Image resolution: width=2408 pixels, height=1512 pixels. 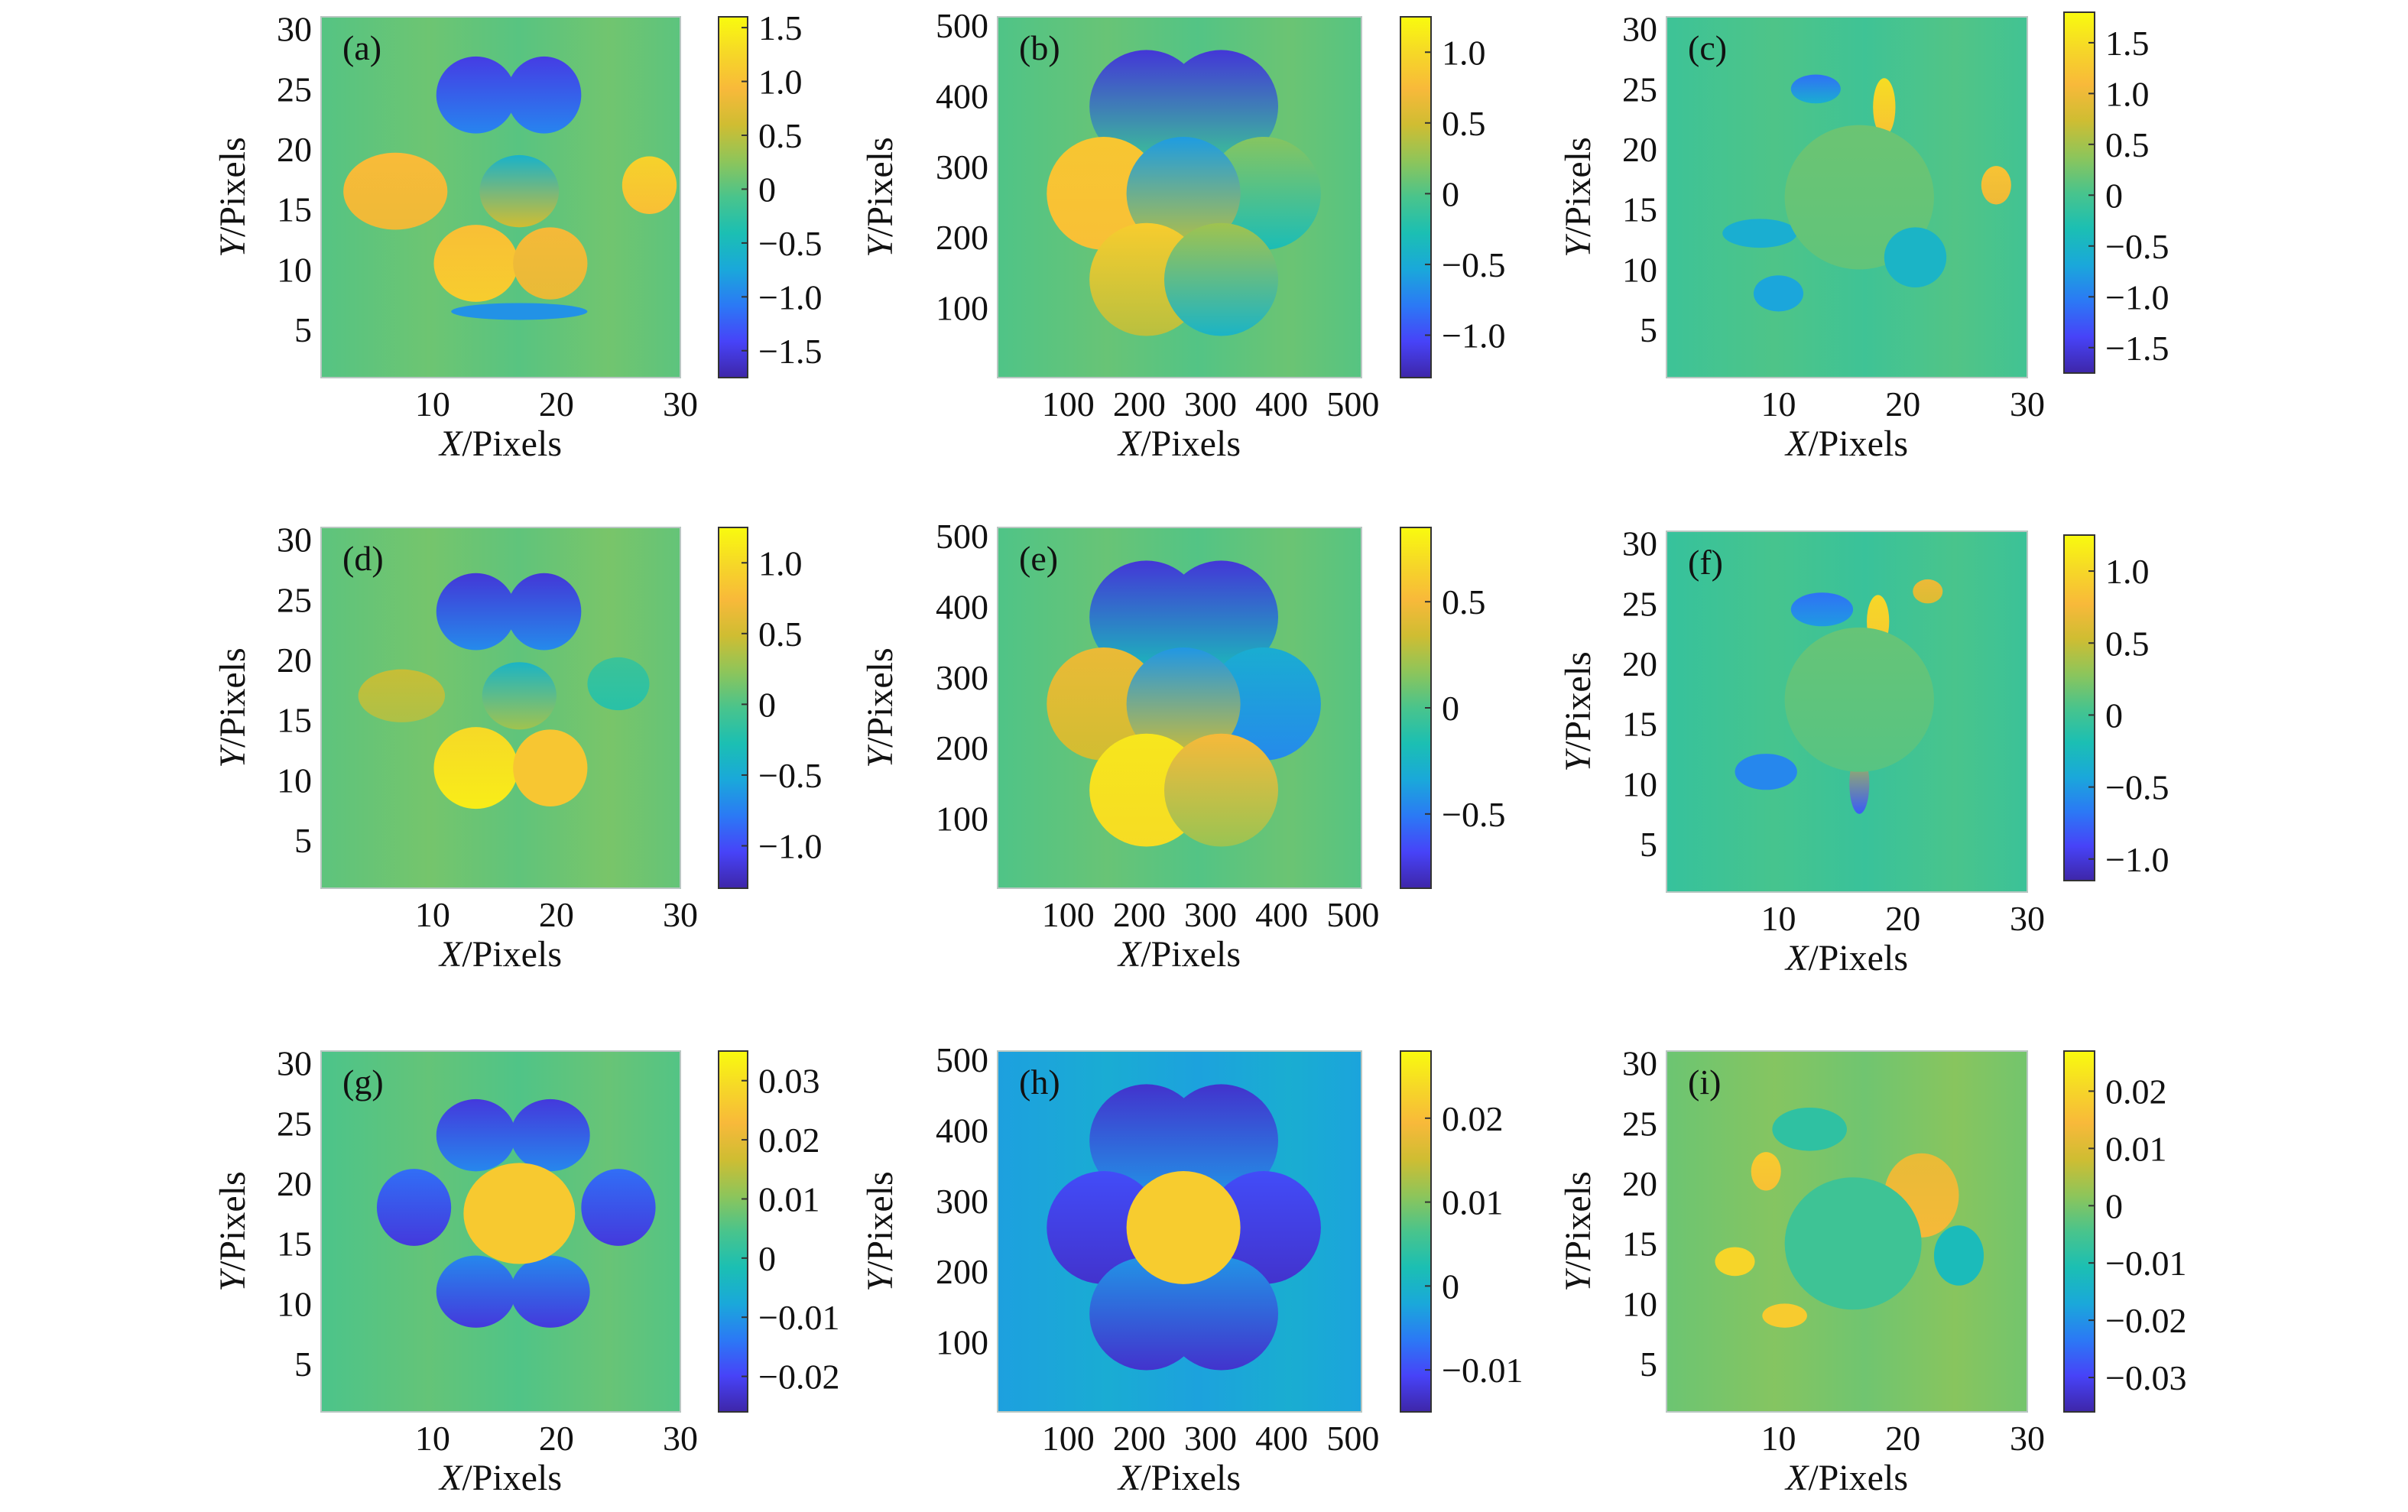 What do you see at coordinates (295, 780) in the screenshot?
I see `y-tick-label-d: 10` at bounding box center [295, 780].